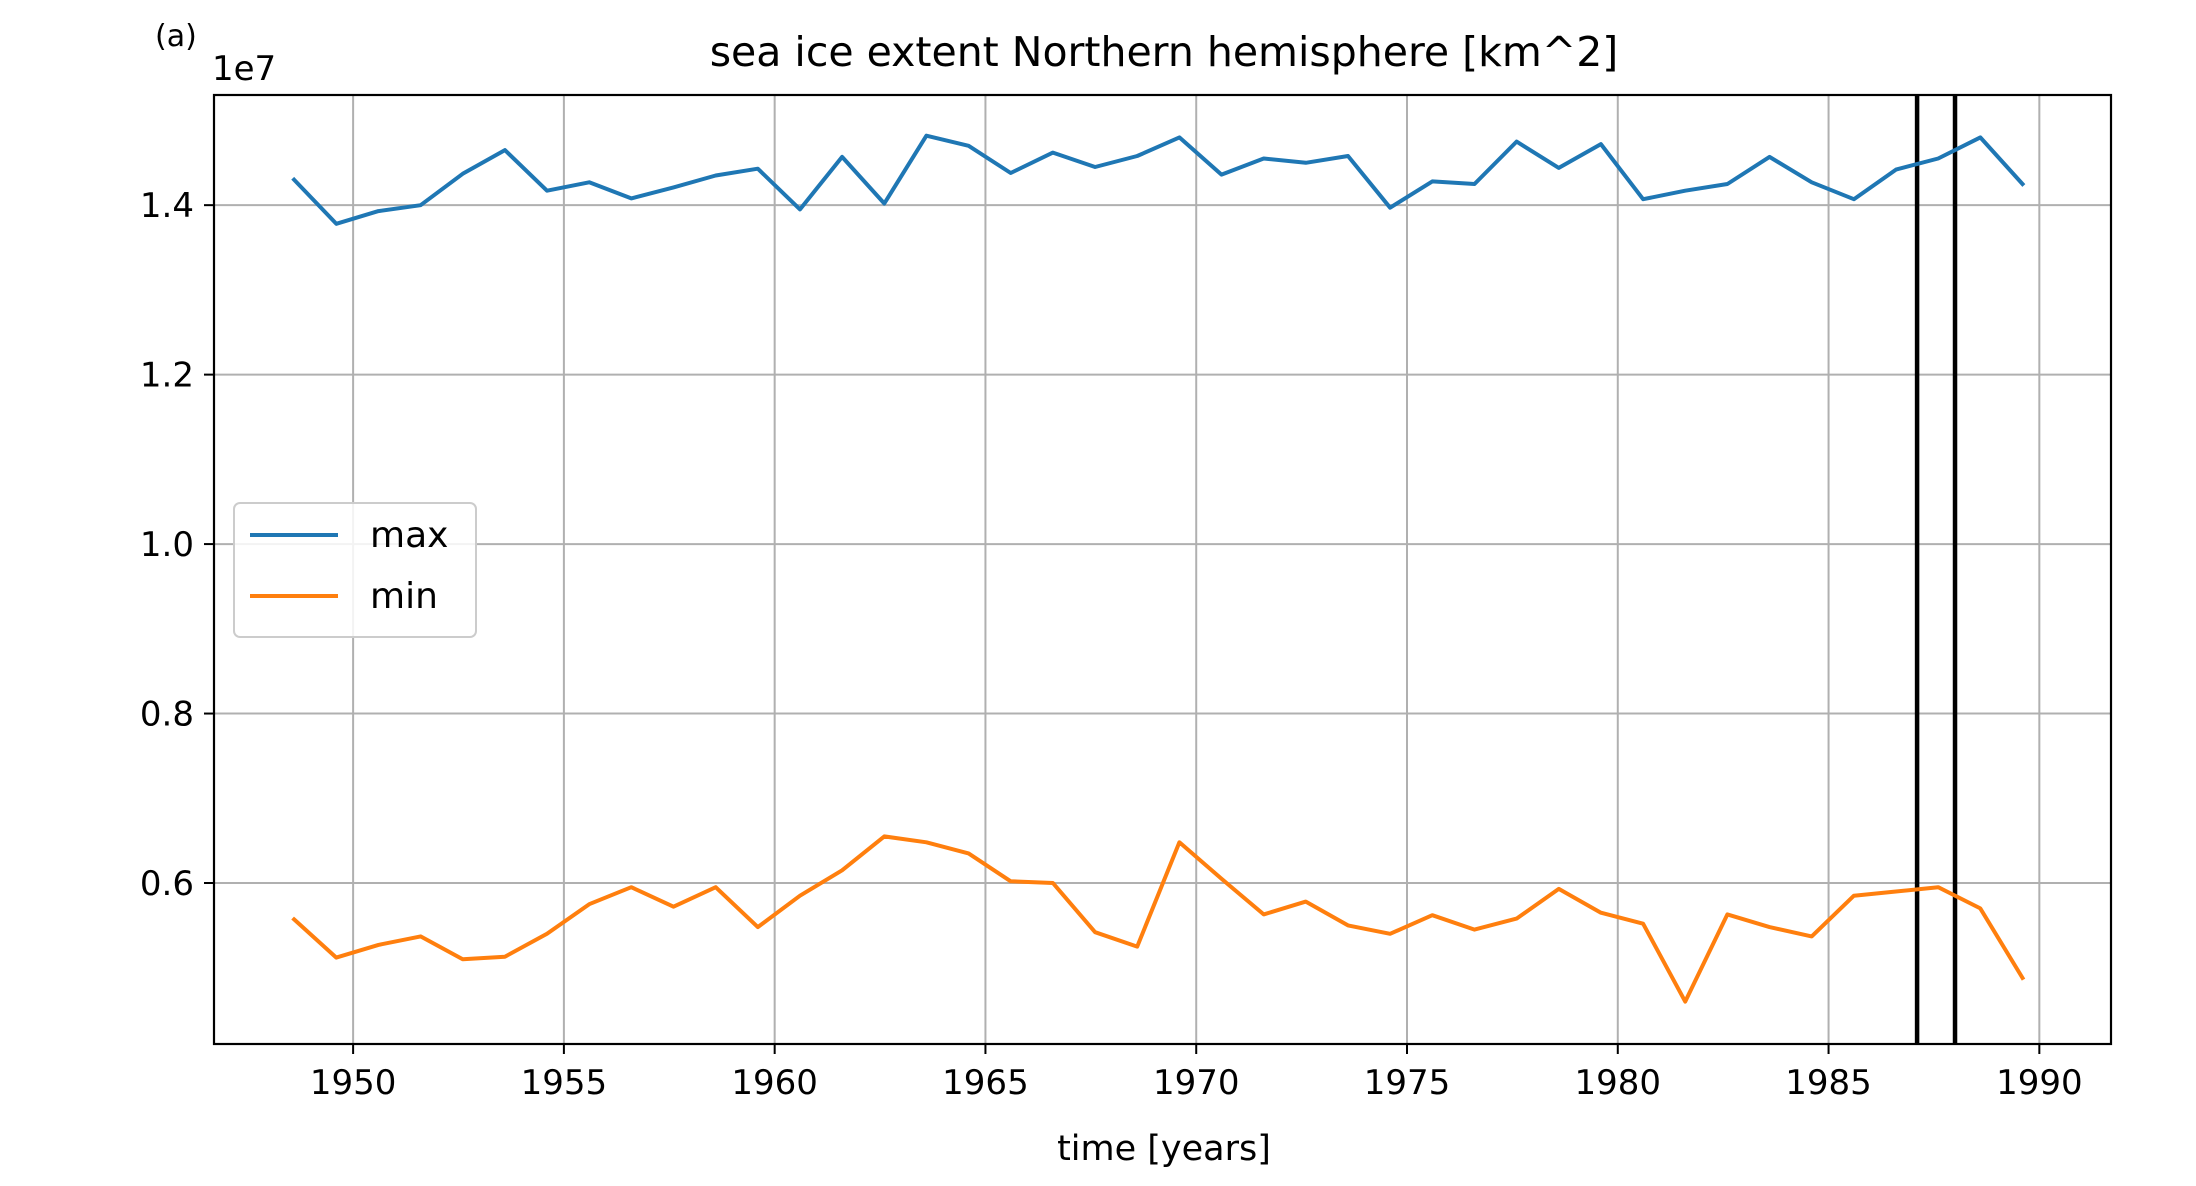 This screenshot has height=1186, width=2196. I want to click on x-tick-label: 1955, so click(564, 1083).